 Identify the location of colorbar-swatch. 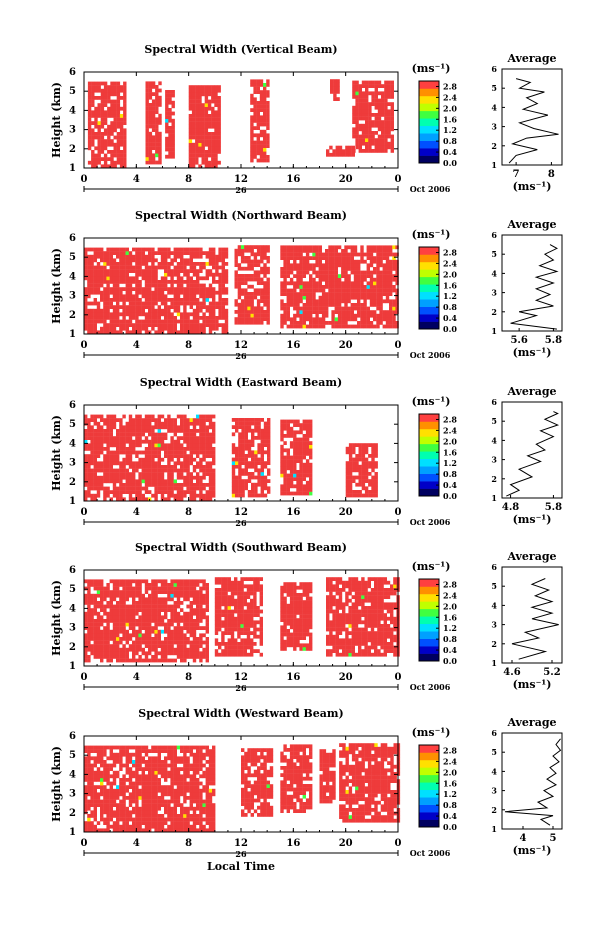
(429, 432).